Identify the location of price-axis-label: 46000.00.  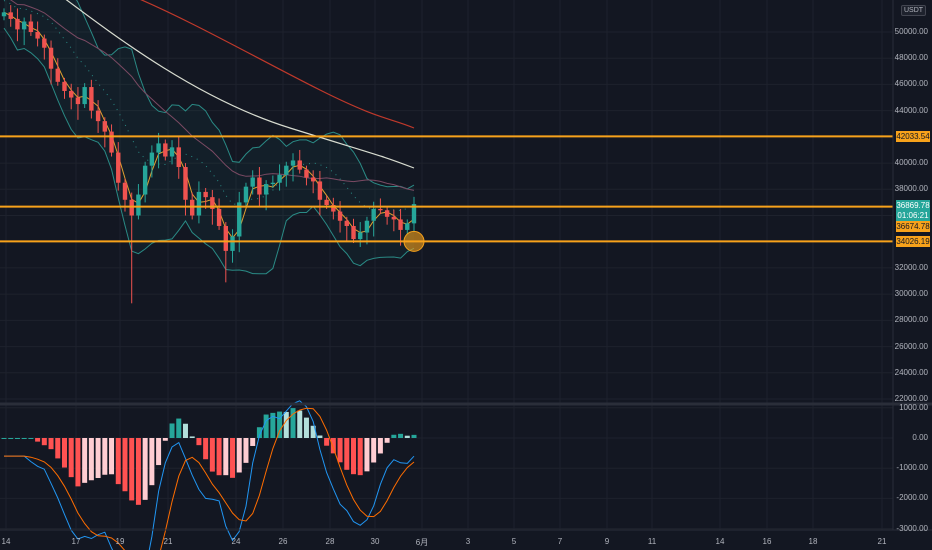
(911, 84).